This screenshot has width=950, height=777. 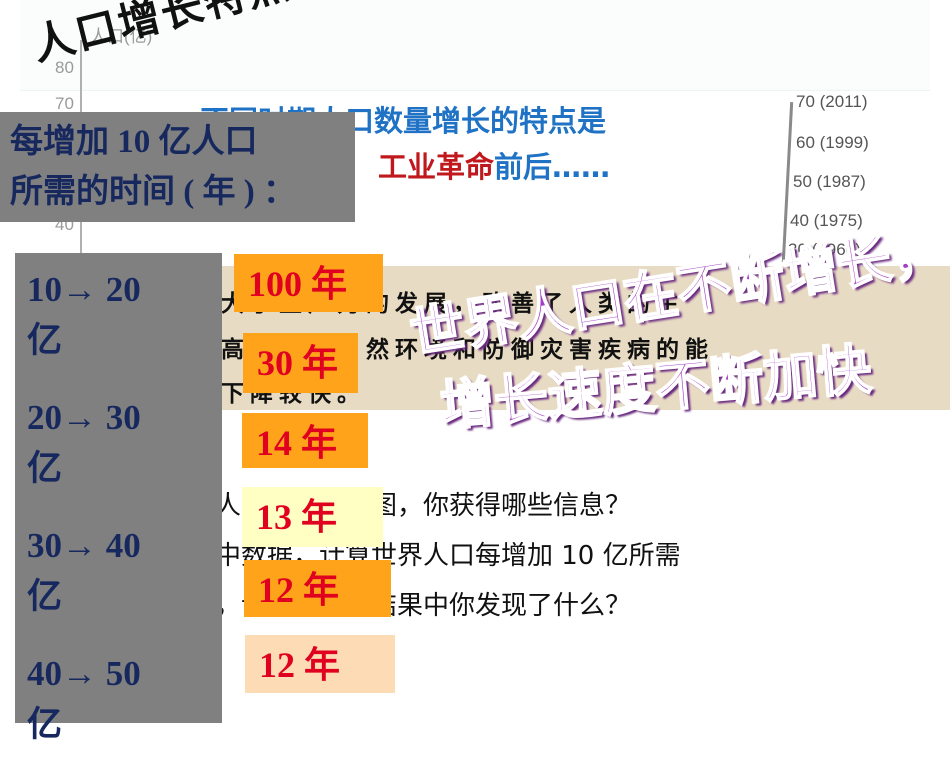 What do you see at coordinates (305, 440) in the screenshot?
I see `duration: 14 年` at bounding box center [305, 440].